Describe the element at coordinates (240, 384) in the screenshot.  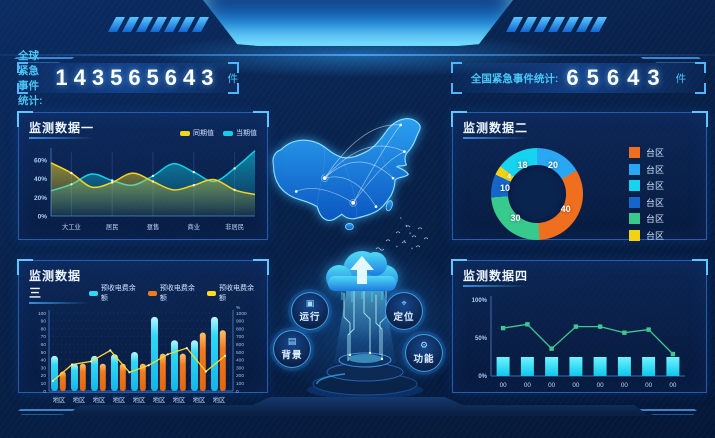
I see `svg-text: 100` at that location.